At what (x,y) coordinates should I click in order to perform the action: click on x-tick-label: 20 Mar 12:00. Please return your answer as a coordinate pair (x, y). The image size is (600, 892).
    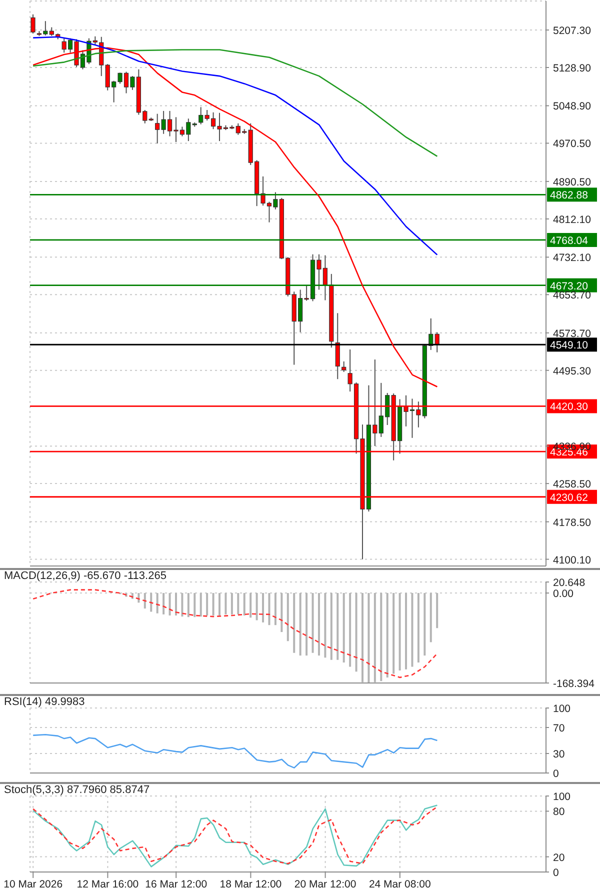
    Looking at the image, I should click on (325, 884).